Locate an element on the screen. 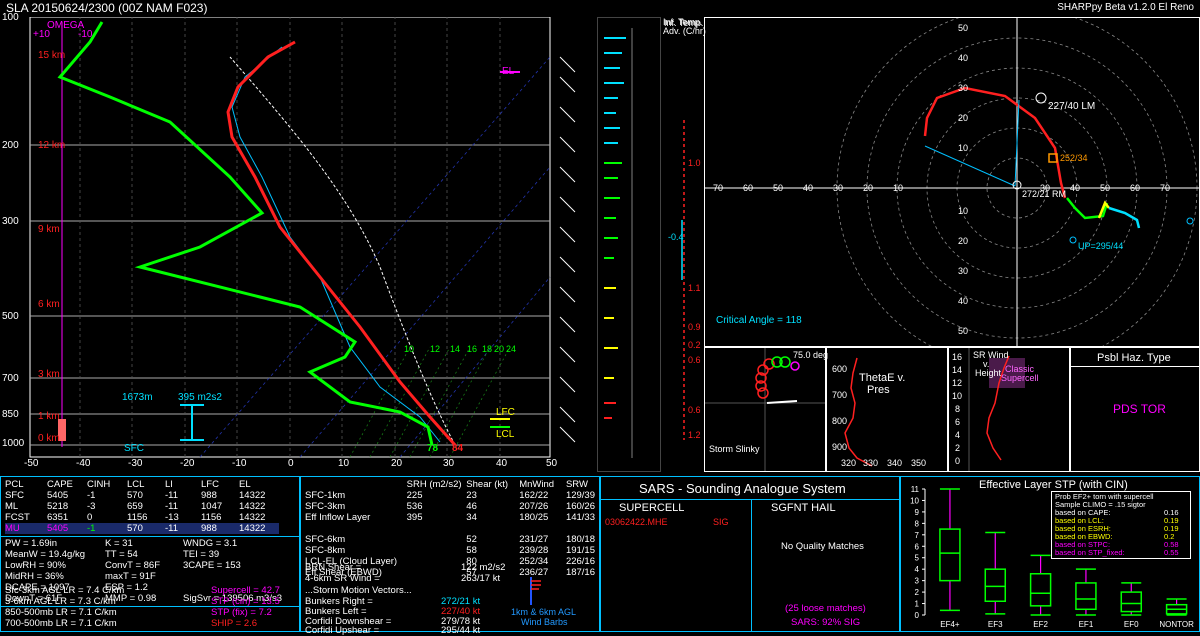 Image resolution: width=1200 pixels, height=636 pixels. hodo-trace-yellow is located at coordinates (1103, 209).